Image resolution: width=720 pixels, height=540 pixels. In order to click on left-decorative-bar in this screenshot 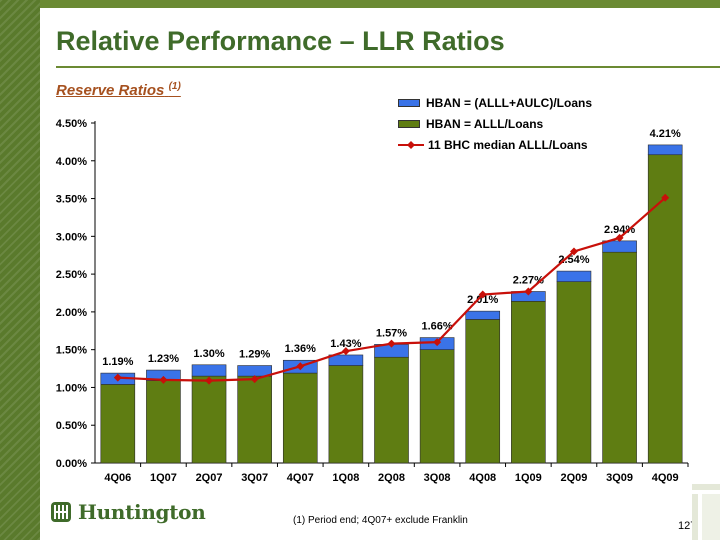, I will do `click(20, 270)`.